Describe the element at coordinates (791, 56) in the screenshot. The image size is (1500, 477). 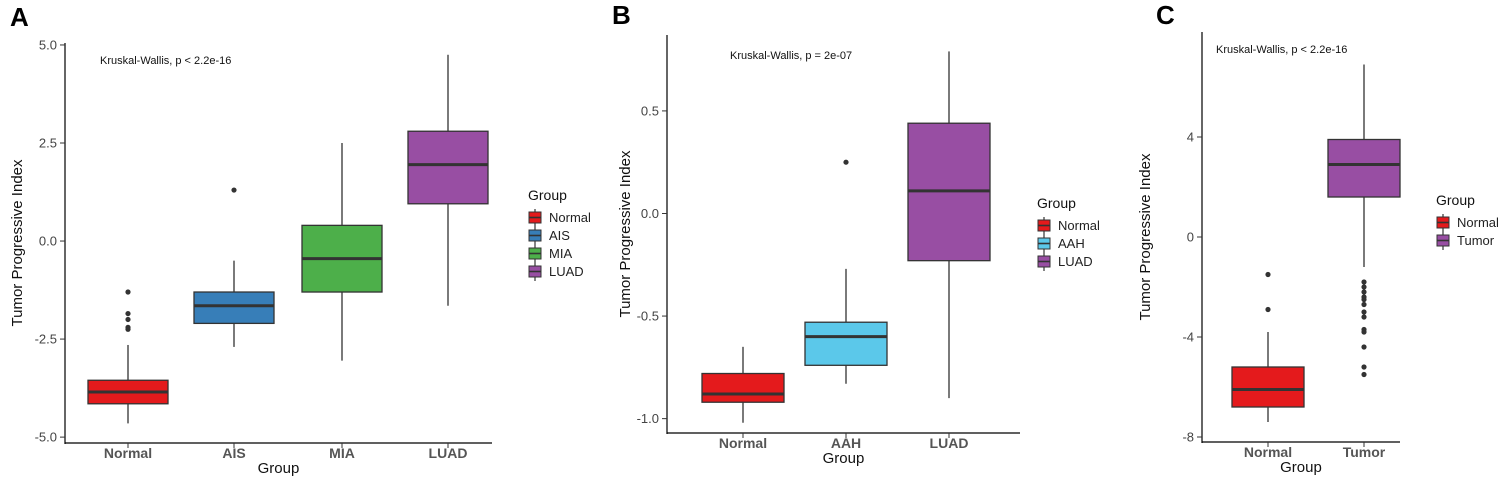
I see `test-annotation: Kruskal-Wallis, p = 2e-07` at that location.